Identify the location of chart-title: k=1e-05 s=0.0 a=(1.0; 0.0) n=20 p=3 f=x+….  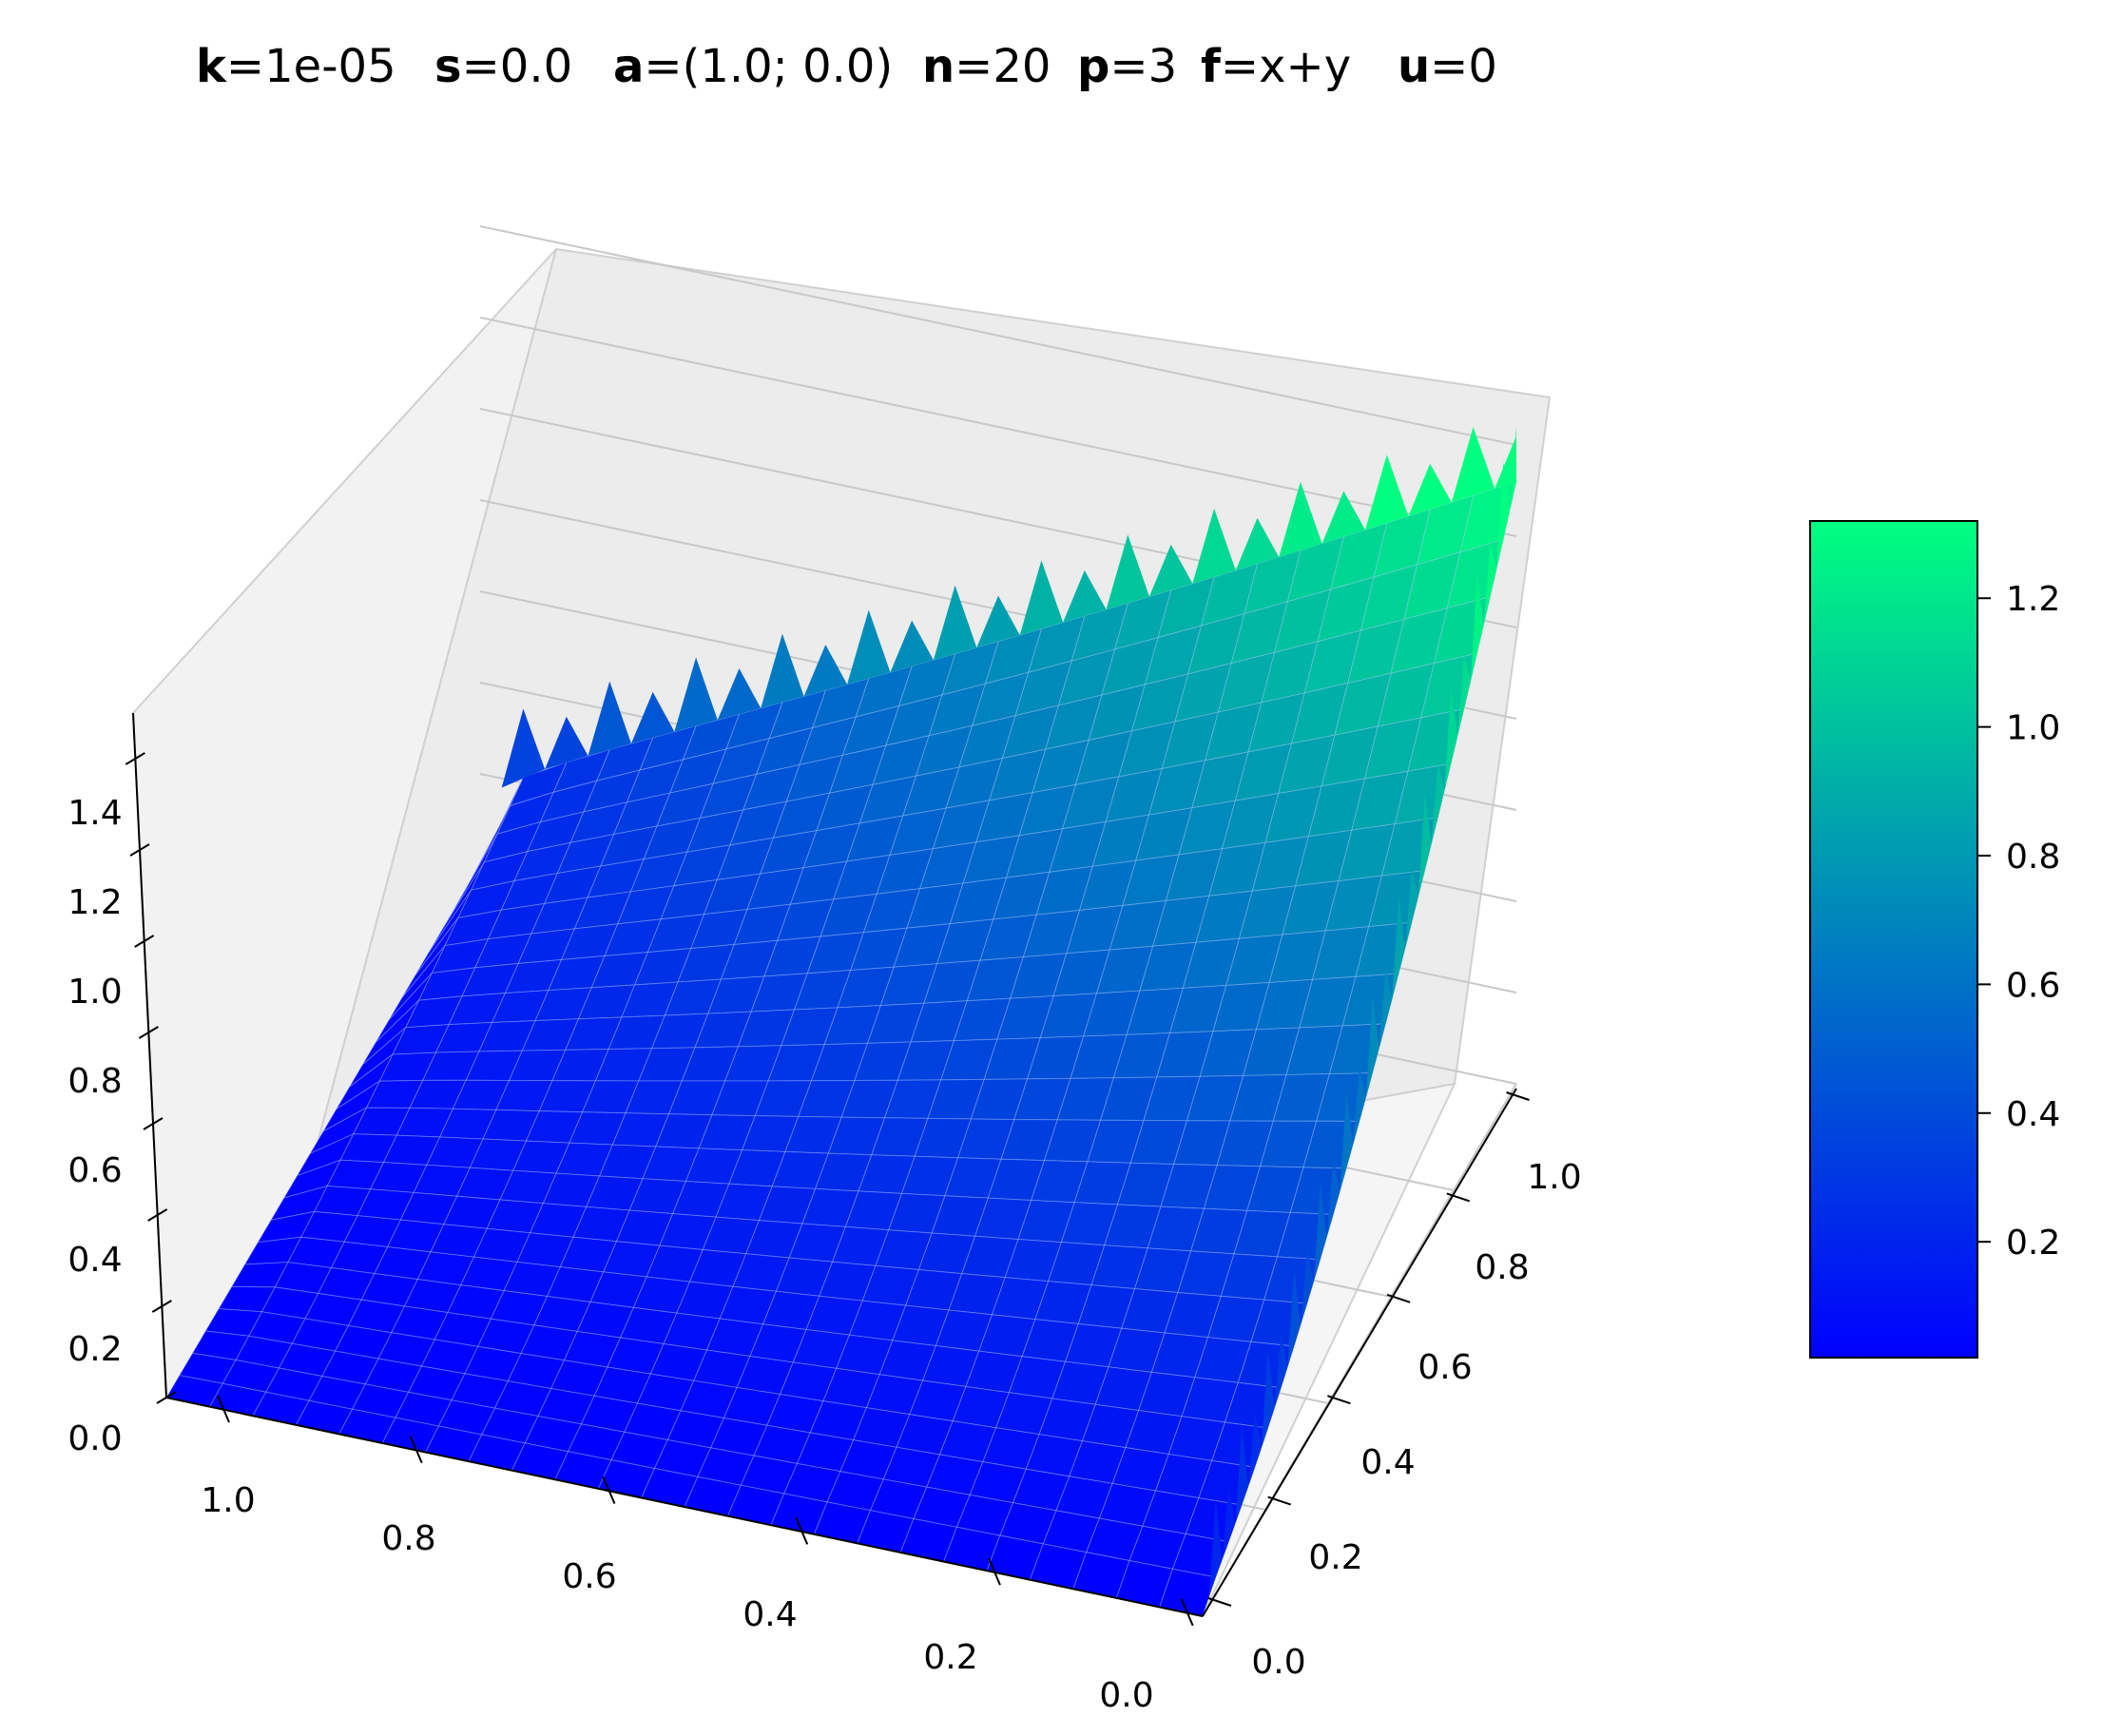
(855, 67).